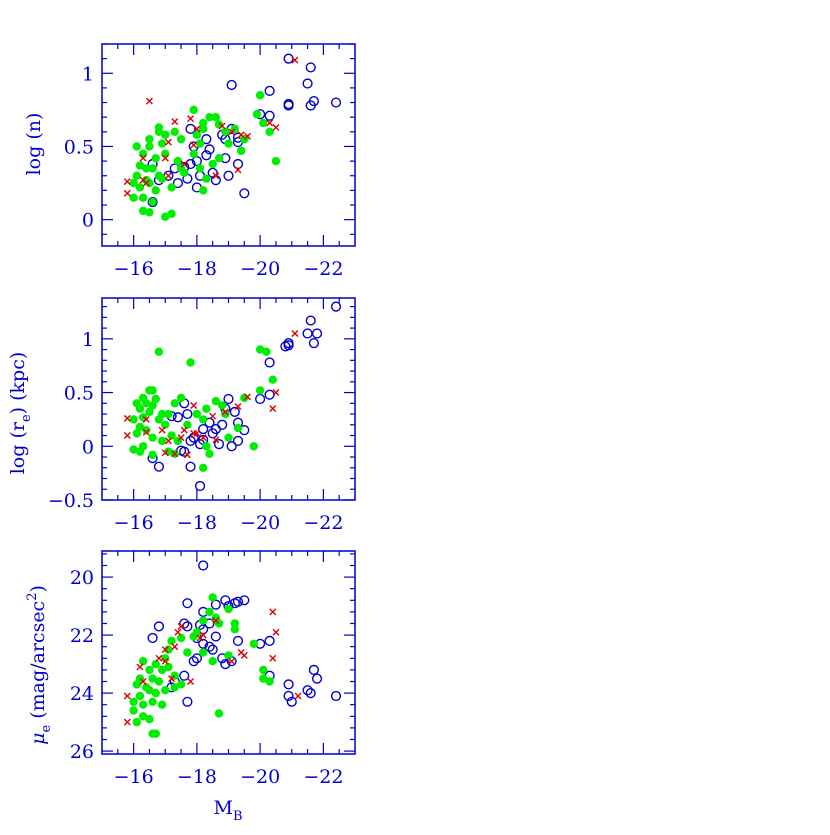 The width and height of the screenshot is (830, 835). Describe the element at coordinates (82, 636) in the screenshot. I see `y-tick-label: 22` at that location.